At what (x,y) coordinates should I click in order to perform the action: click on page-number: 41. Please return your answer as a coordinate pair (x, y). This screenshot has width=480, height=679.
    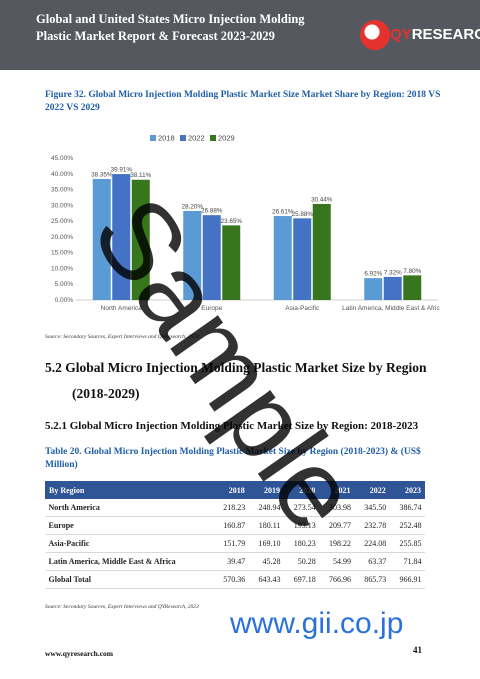
    Looking at the image, I should click on (417, 650).